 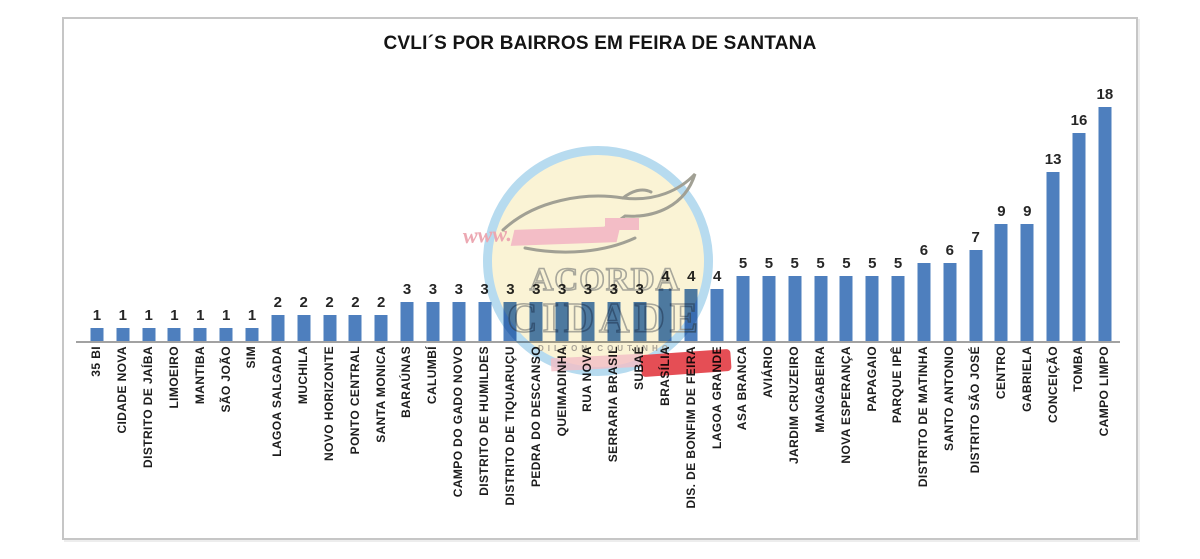 I want to click on category-label: SIM, so click(x=251, y=357).